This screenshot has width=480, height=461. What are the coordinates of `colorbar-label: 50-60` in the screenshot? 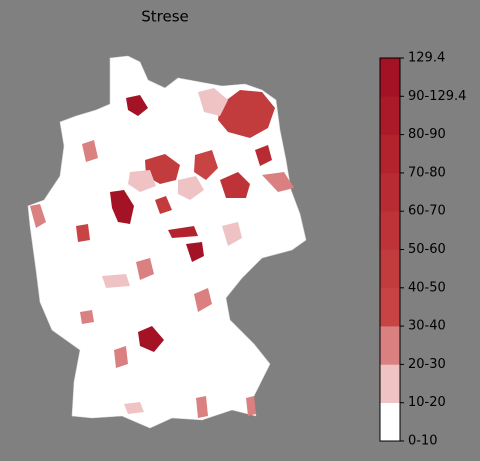 It's located at (427, 249).